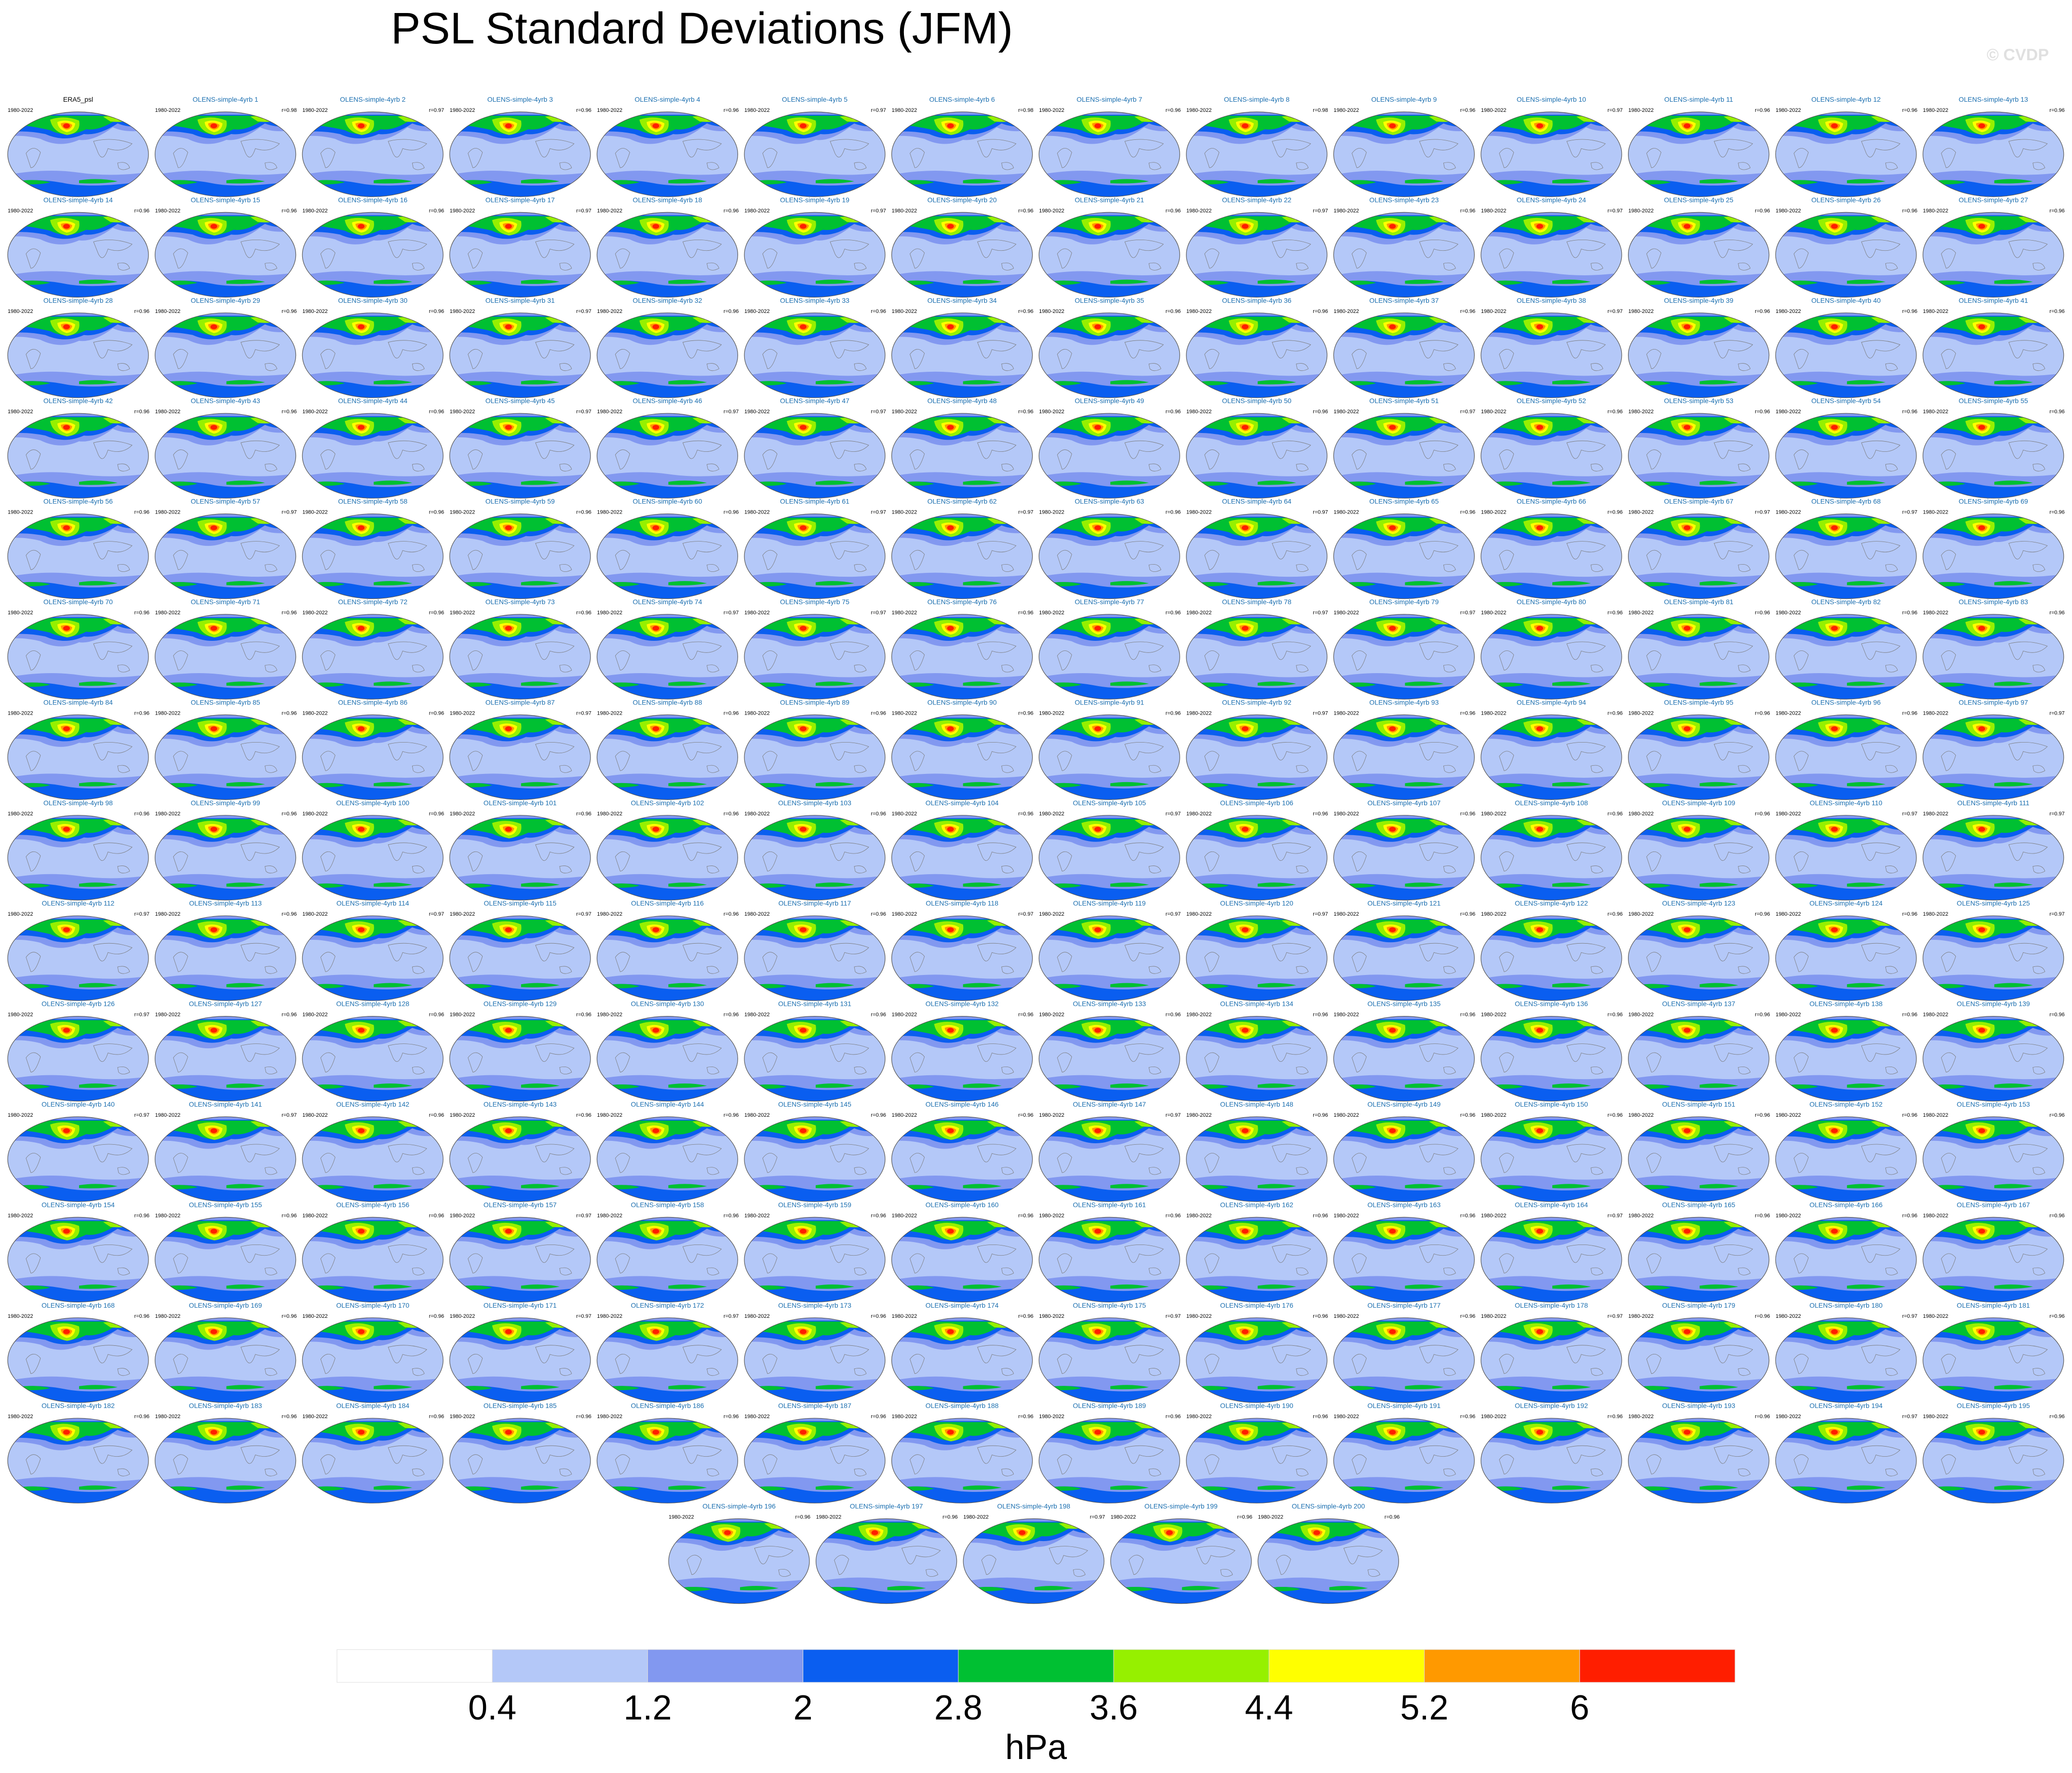  I want to click on panel-title: OLENS-simple-4yrb 78, so click(1257, 602).